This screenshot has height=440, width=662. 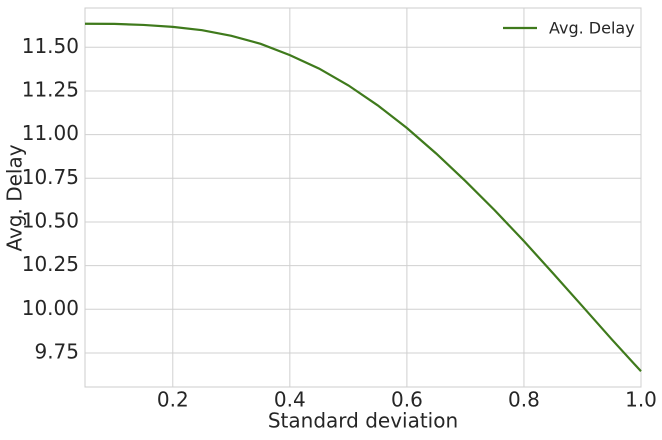 What do you see at coordinates (56, 351) in the screenshot?
I see `y-tick-label: 9.75` at bounding box center [56, 351].